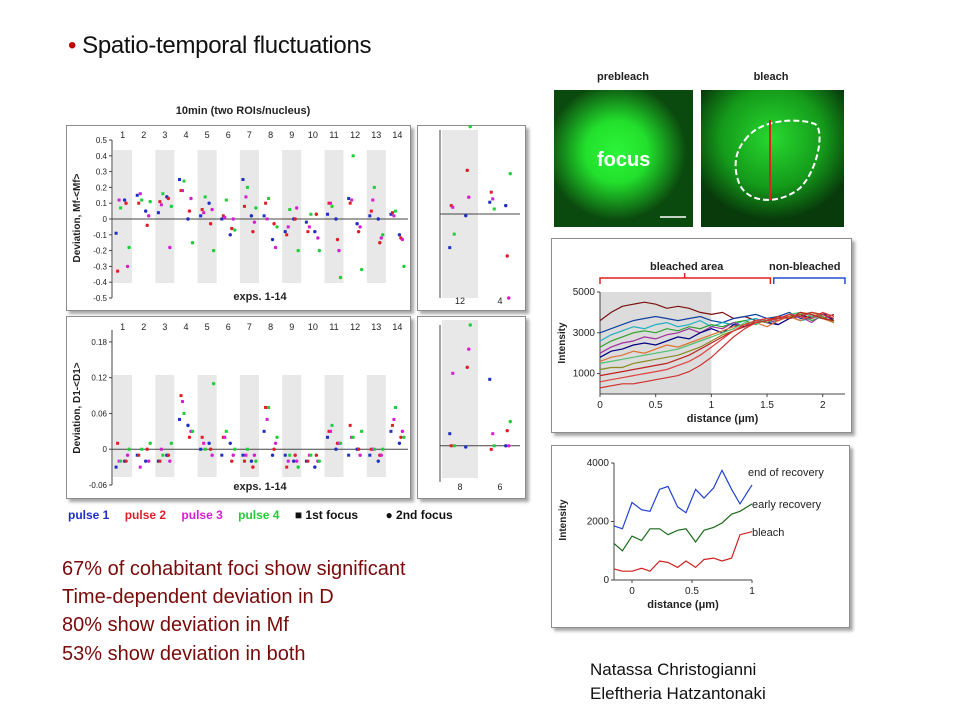 The width and height of the screenshot is (960, 720). What do you see at coordinates (228, 327) in the screenshot?
I see `category-label: 6` at bounding box center [228, 327].